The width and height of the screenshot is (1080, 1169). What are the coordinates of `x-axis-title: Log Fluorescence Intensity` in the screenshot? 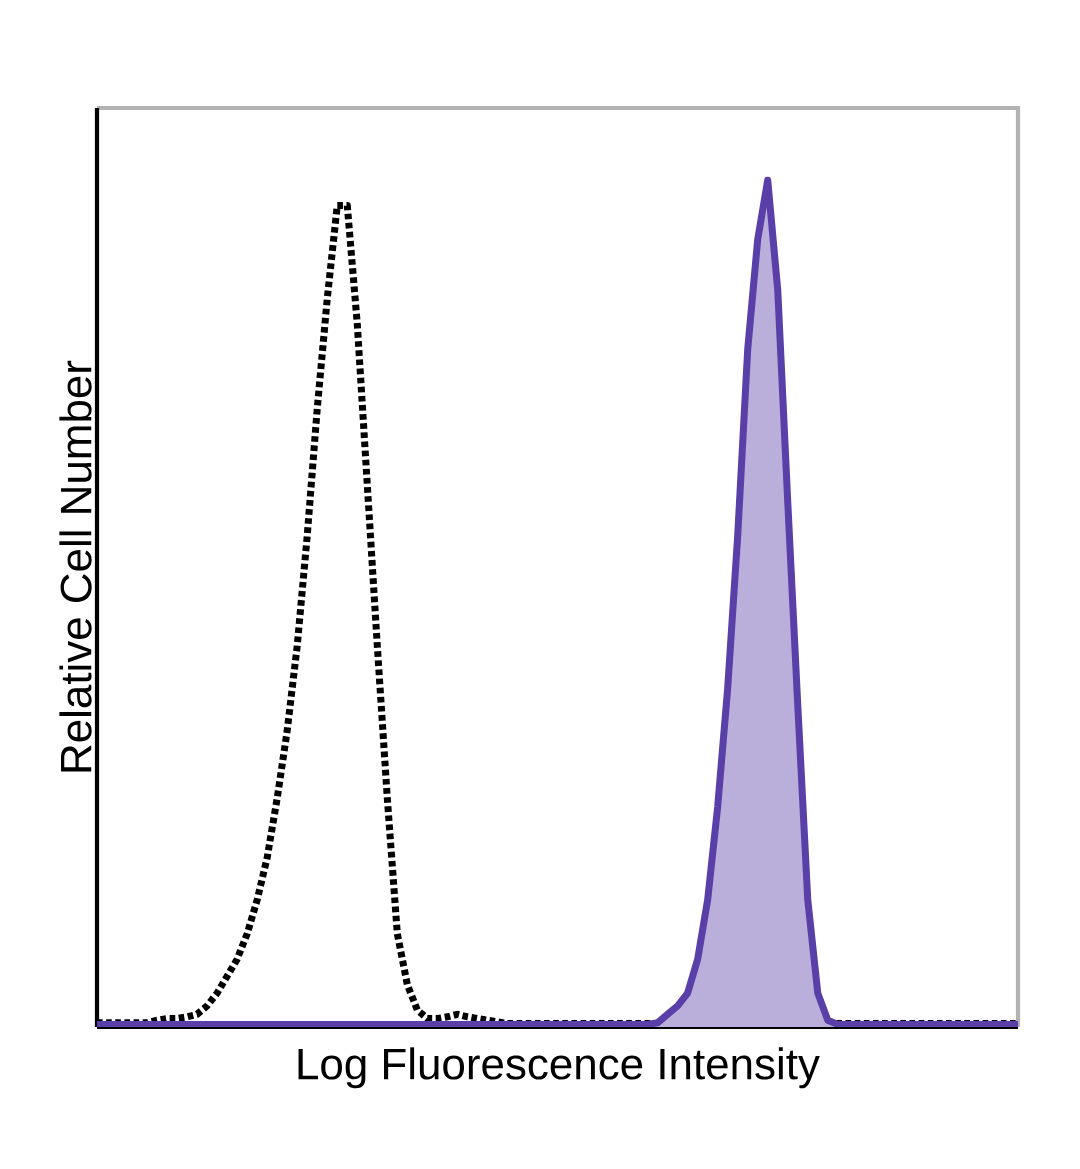 It's located at (559, 1068).